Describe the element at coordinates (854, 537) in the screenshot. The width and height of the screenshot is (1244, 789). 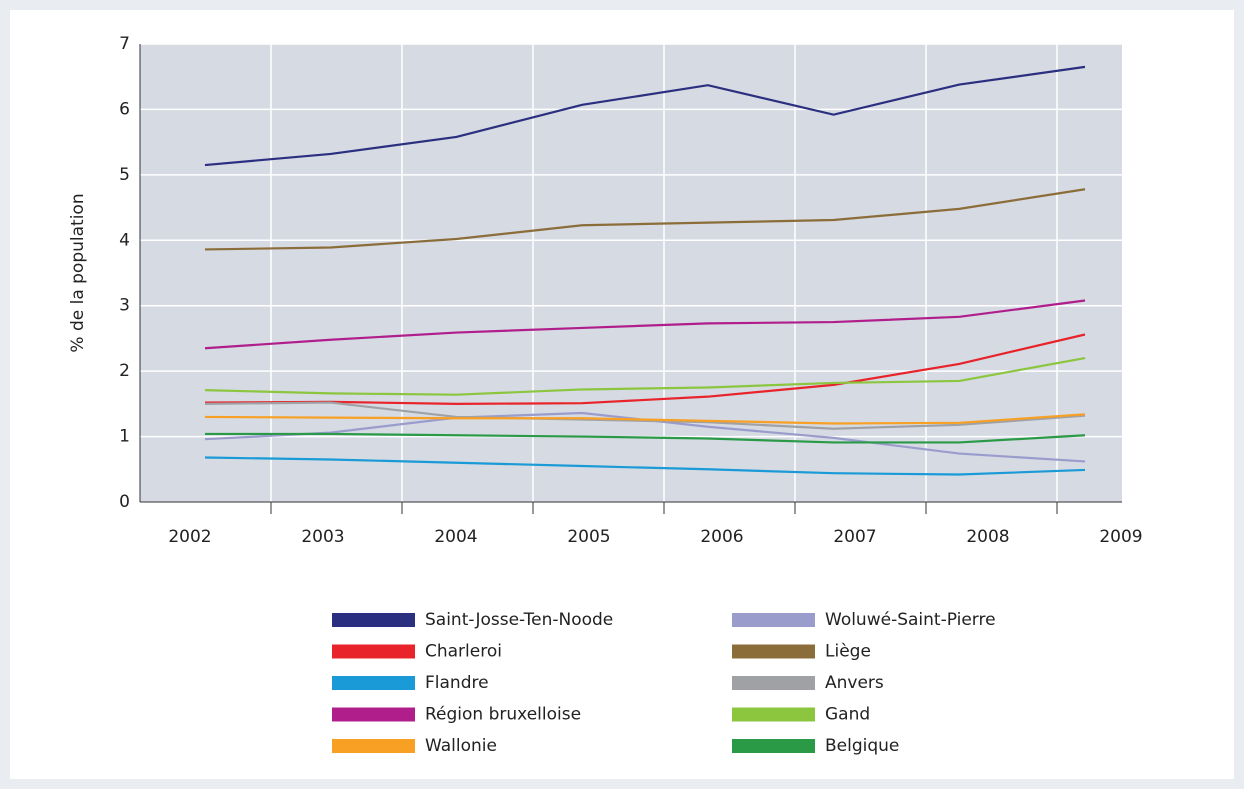
I see `x-tick-label: 2007` at that location.